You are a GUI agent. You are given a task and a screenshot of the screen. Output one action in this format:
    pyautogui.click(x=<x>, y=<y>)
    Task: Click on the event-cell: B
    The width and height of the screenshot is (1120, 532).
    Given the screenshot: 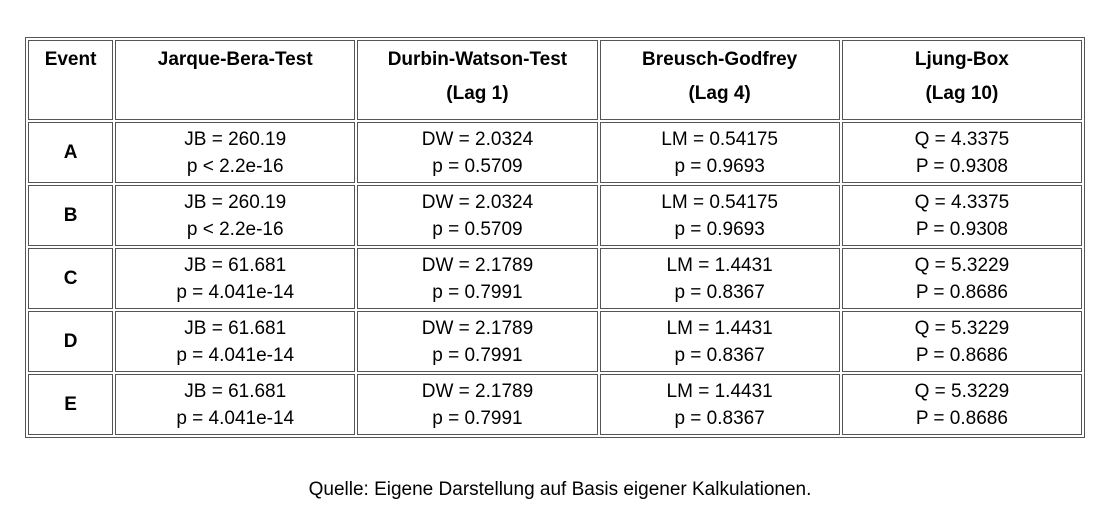 What is the action you would take?
    pyautogui.click(x=71, y=215)
    